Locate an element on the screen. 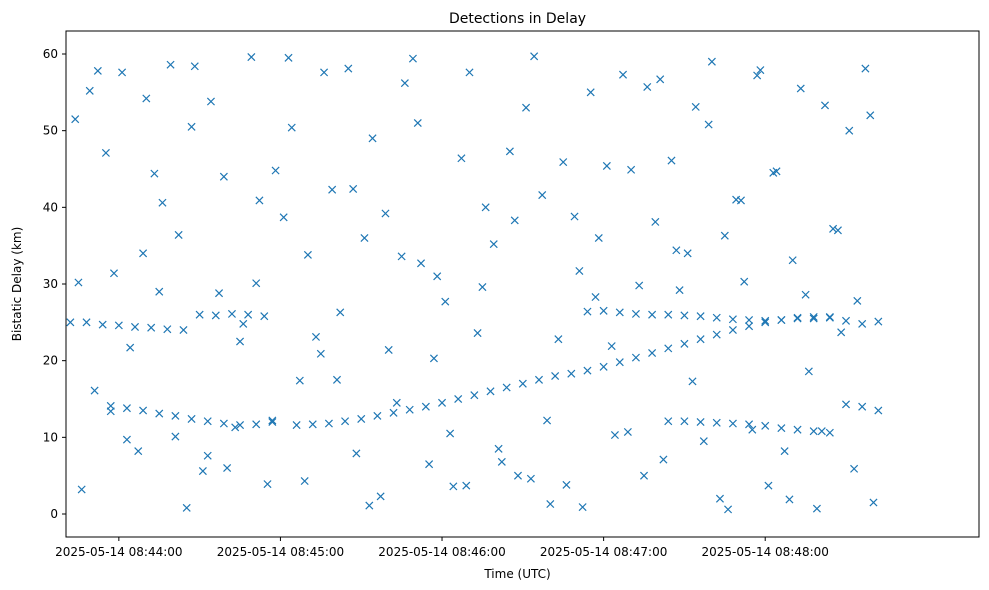  x-tick-label: 2025-05-14 08:47:00 is located at coordinates (603, 552).